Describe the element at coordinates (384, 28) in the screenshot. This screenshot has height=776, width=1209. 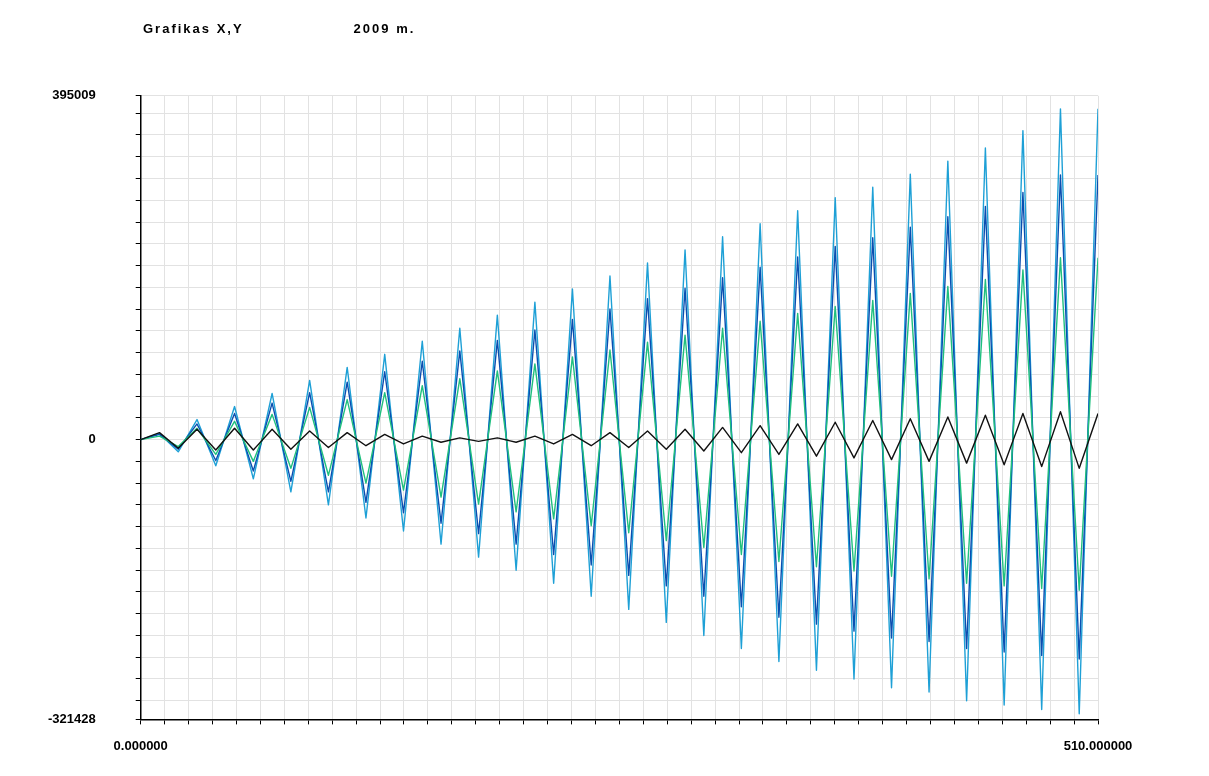
I see `chart-subtitle: 2009 m.` at that location.